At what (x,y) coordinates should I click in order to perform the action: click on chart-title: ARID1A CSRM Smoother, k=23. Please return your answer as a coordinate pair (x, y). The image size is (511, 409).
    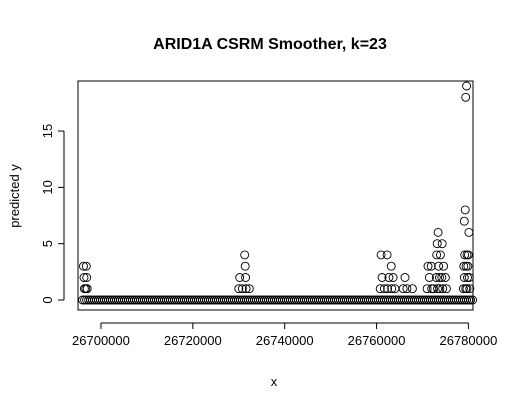
    Looking at the image, I should click on (270, 44).